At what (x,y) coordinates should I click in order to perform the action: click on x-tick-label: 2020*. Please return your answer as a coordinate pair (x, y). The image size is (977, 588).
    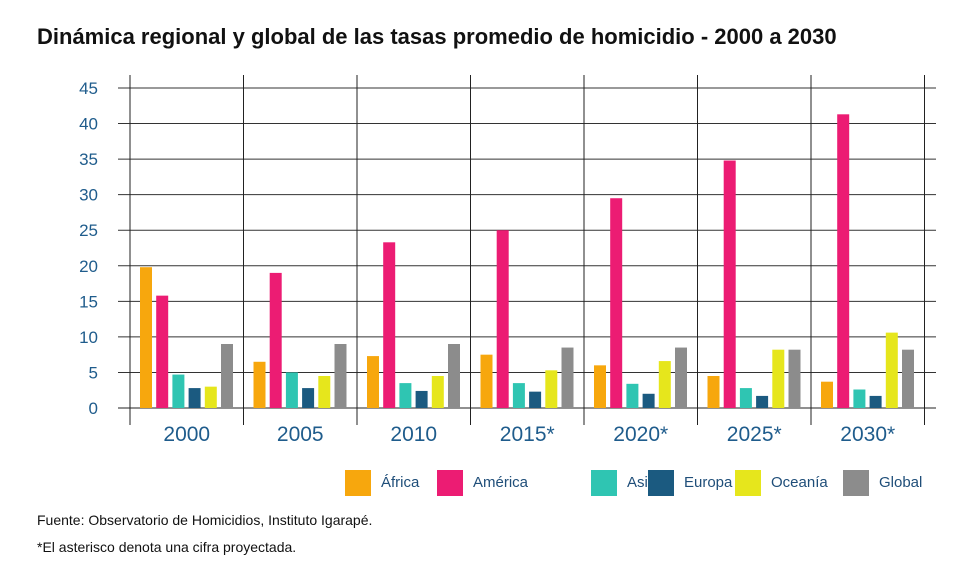
    Looking at the image, I should click on (640, 434).